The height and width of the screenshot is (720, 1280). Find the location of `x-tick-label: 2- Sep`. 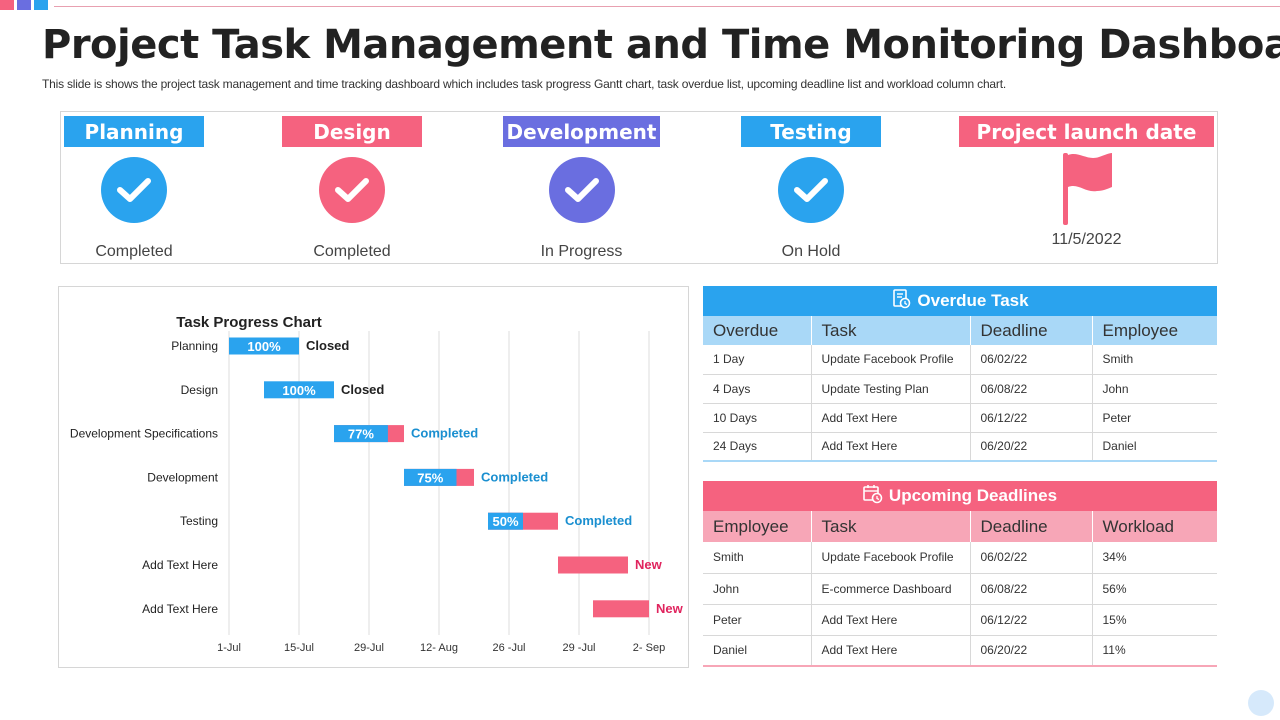

x-tick-label: 2- Sep is located at coordinates (649, 648).